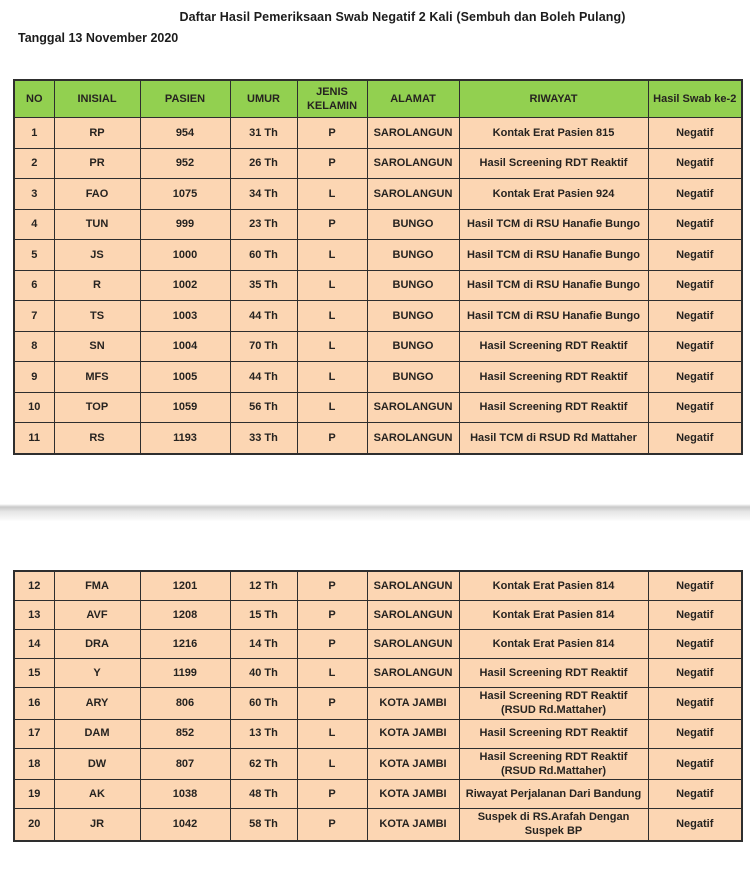 Image resolution: width=750 pixels, height=874 pixels. What do you see at coordinates (34, 285) in the screenshot?
I see `cell-no: 6` at bounding box center [34, 285].